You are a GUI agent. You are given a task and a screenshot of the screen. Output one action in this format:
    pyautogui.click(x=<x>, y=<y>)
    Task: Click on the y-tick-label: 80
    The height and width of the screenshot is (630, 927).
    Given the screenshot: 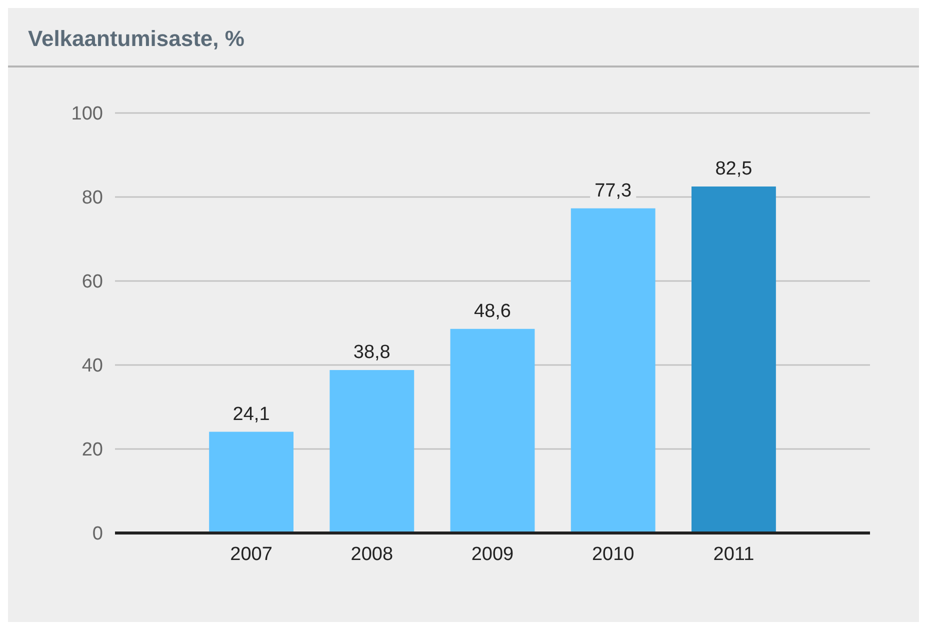 What is the action you would take?
    pyautogui.click(x=92, y=198)
    